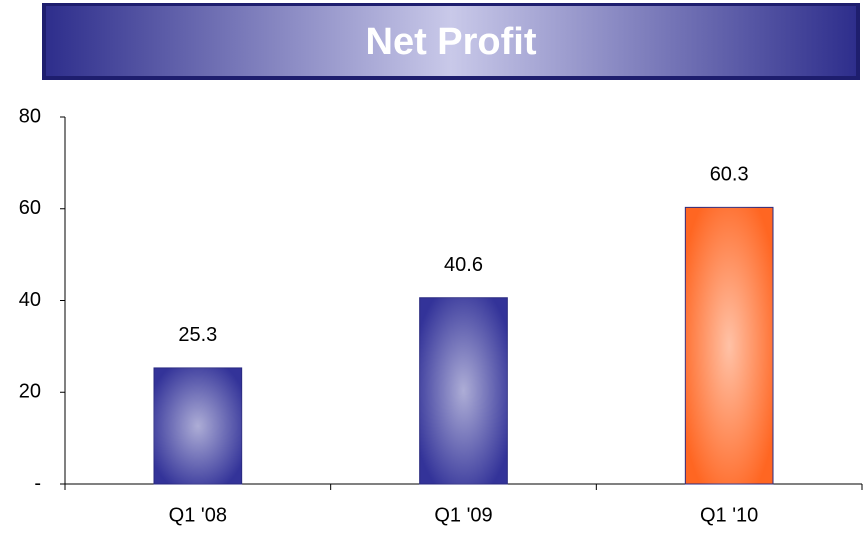  Describe the element at coordinates (463, 515) in the screenshot. I see `x-tick-label: Q1 '09` at that location.